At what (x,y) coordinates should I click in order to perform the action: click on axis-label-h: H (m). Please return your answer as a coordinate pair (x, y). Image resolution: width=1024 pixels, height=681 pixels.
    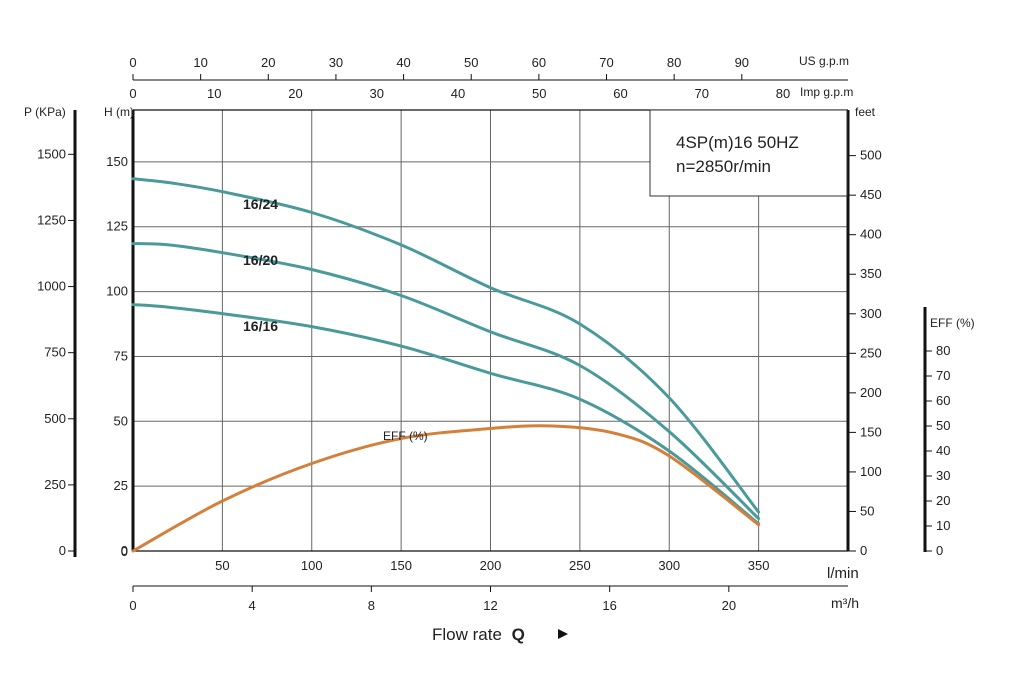
    Looking at the image, I should click on (119, 112).